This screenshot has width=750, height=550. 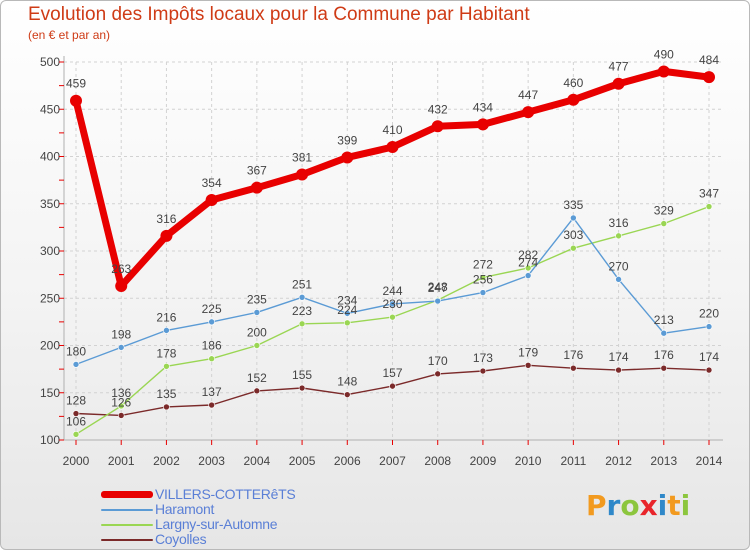 What do you see at coordinates (121, 334) in the screenshot?
I see `data-label: 198` at bounding box center [121, 334].